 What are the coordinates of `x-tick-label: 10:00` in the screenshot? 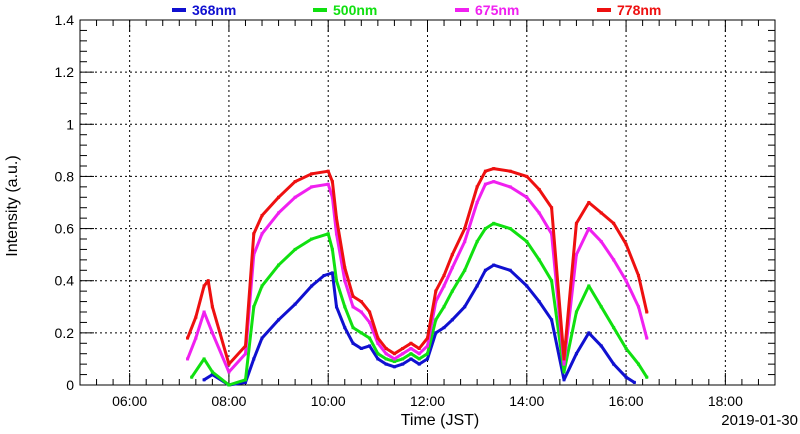 It's located at (328, 401).